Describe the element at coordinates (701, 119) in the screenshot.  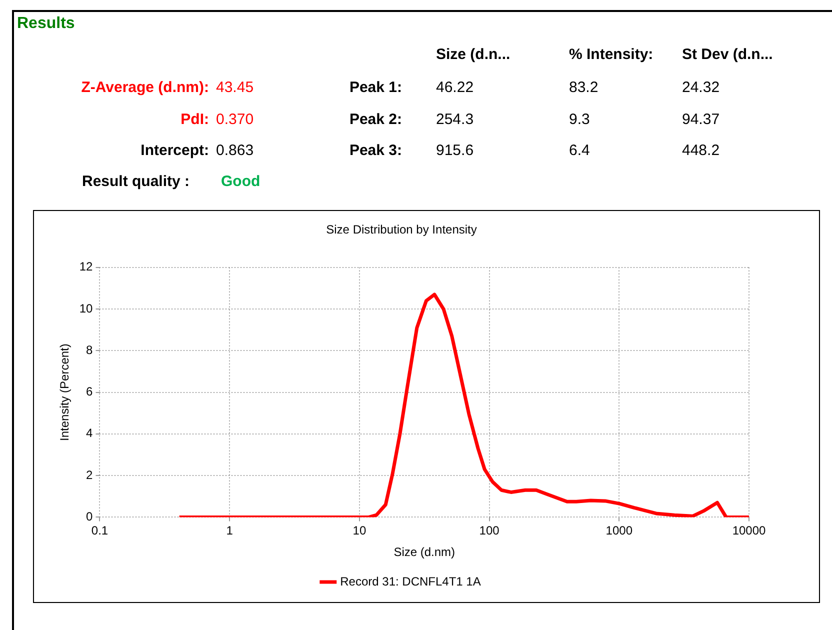
I see `text: 94.37` at that location.